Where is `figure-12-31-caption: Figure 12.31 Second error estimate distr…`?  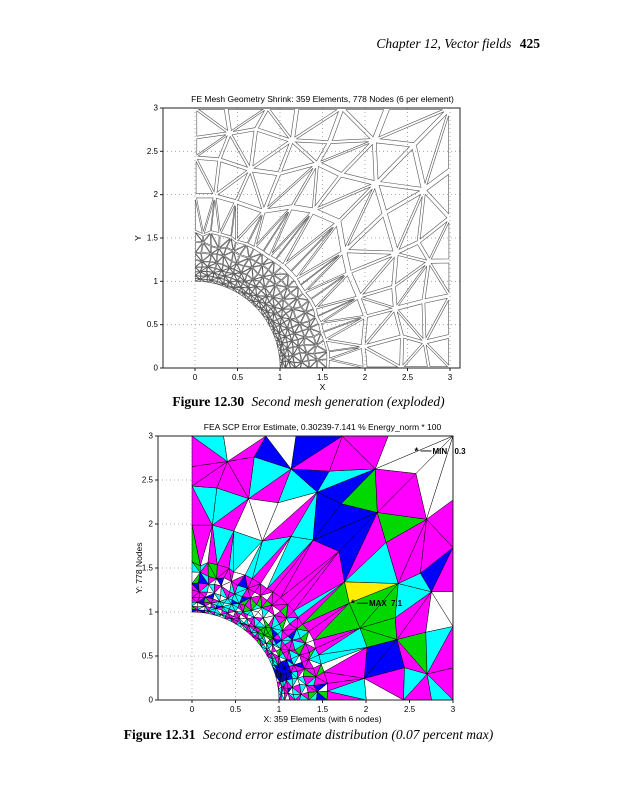 figure-12-31-caption: Figure 12.31 Second error estimate distr… is located at coordinates (308, 735).